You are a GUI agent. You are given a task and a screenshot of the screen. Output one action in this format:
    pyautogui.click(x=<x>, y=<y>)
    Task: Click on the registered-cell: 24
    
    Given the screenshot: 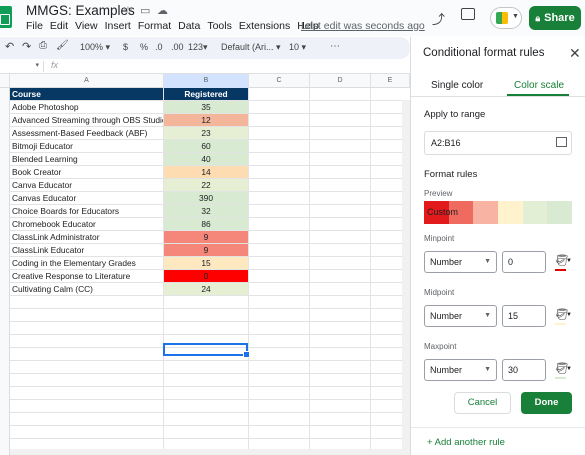 What is the action you would take?
    pyautogui.click(x=206, y=289)
    